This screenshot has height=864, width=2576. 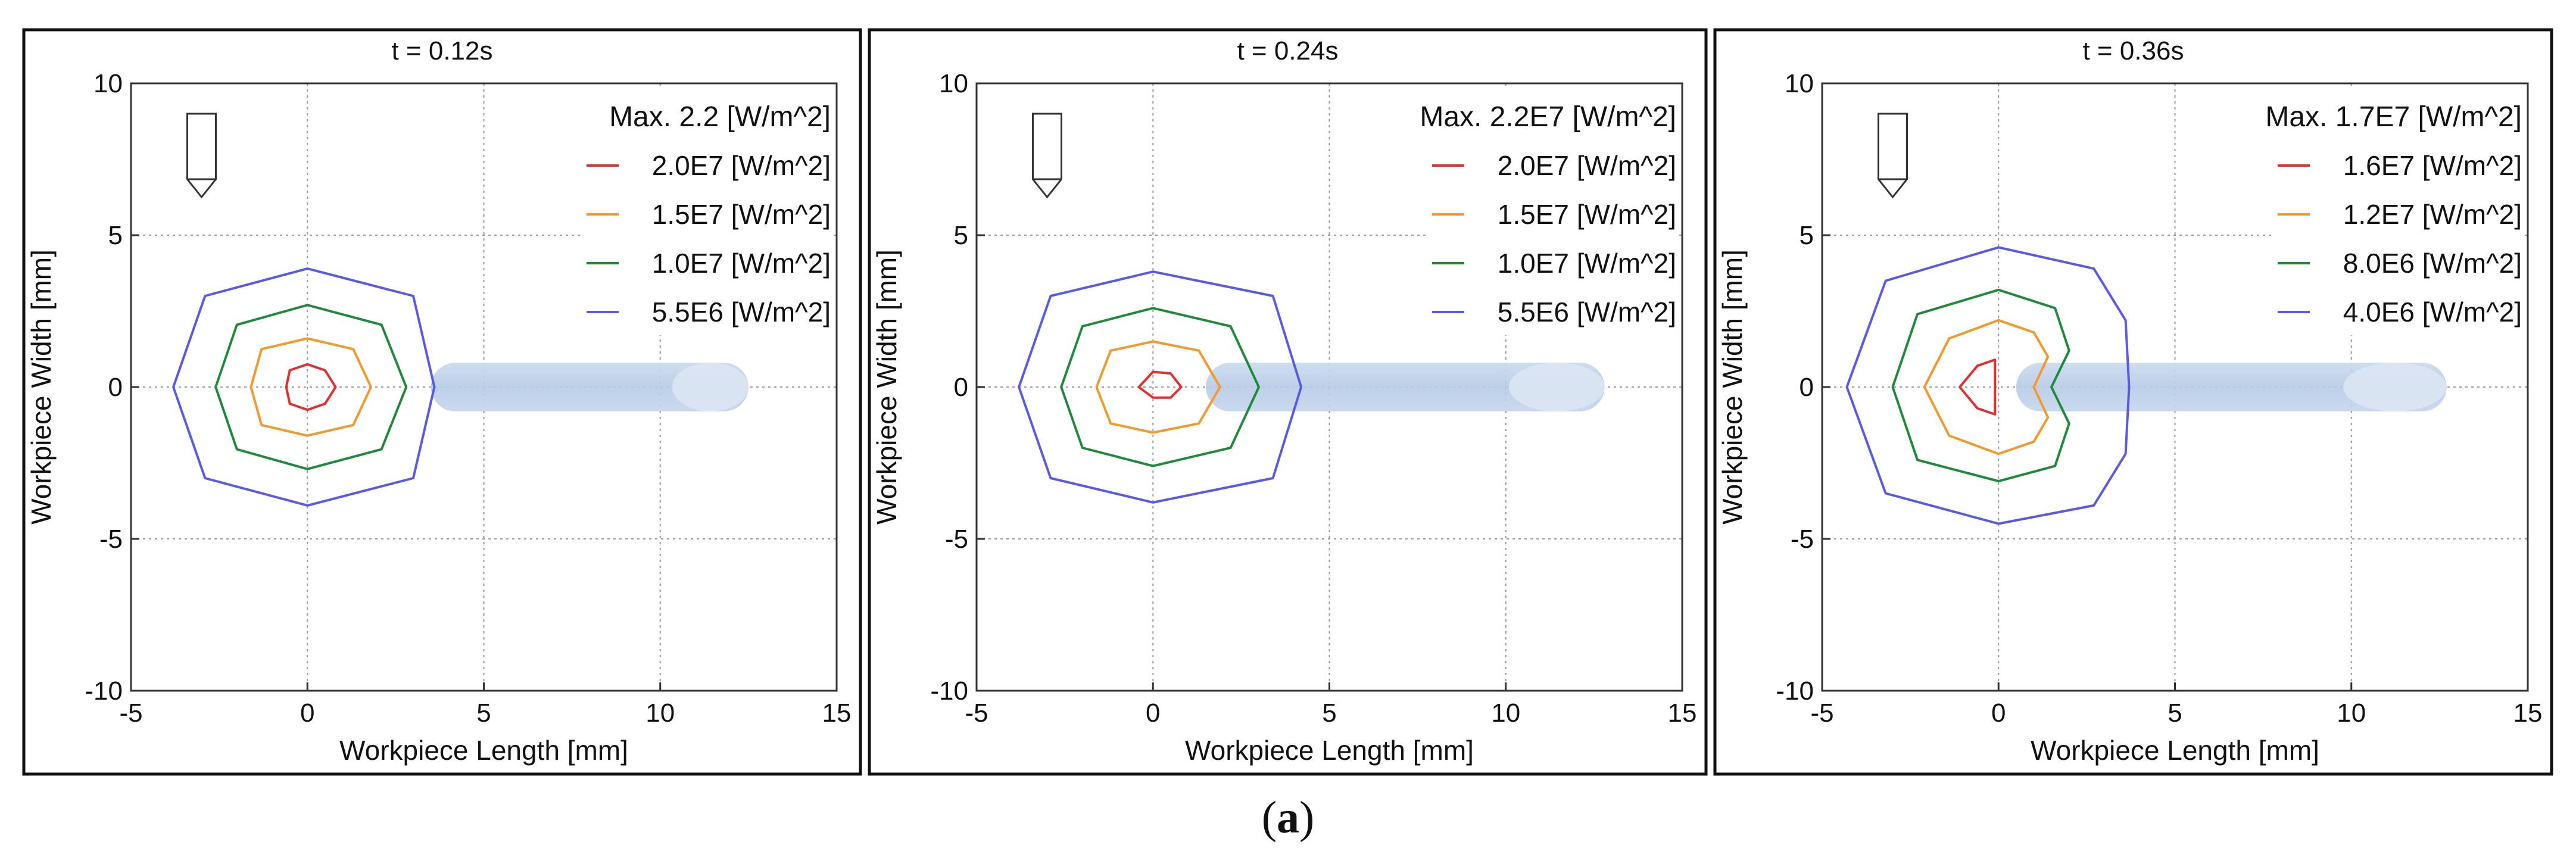 I want to click on panel-title: t = 0.24s, so click(x=1287, y=50).